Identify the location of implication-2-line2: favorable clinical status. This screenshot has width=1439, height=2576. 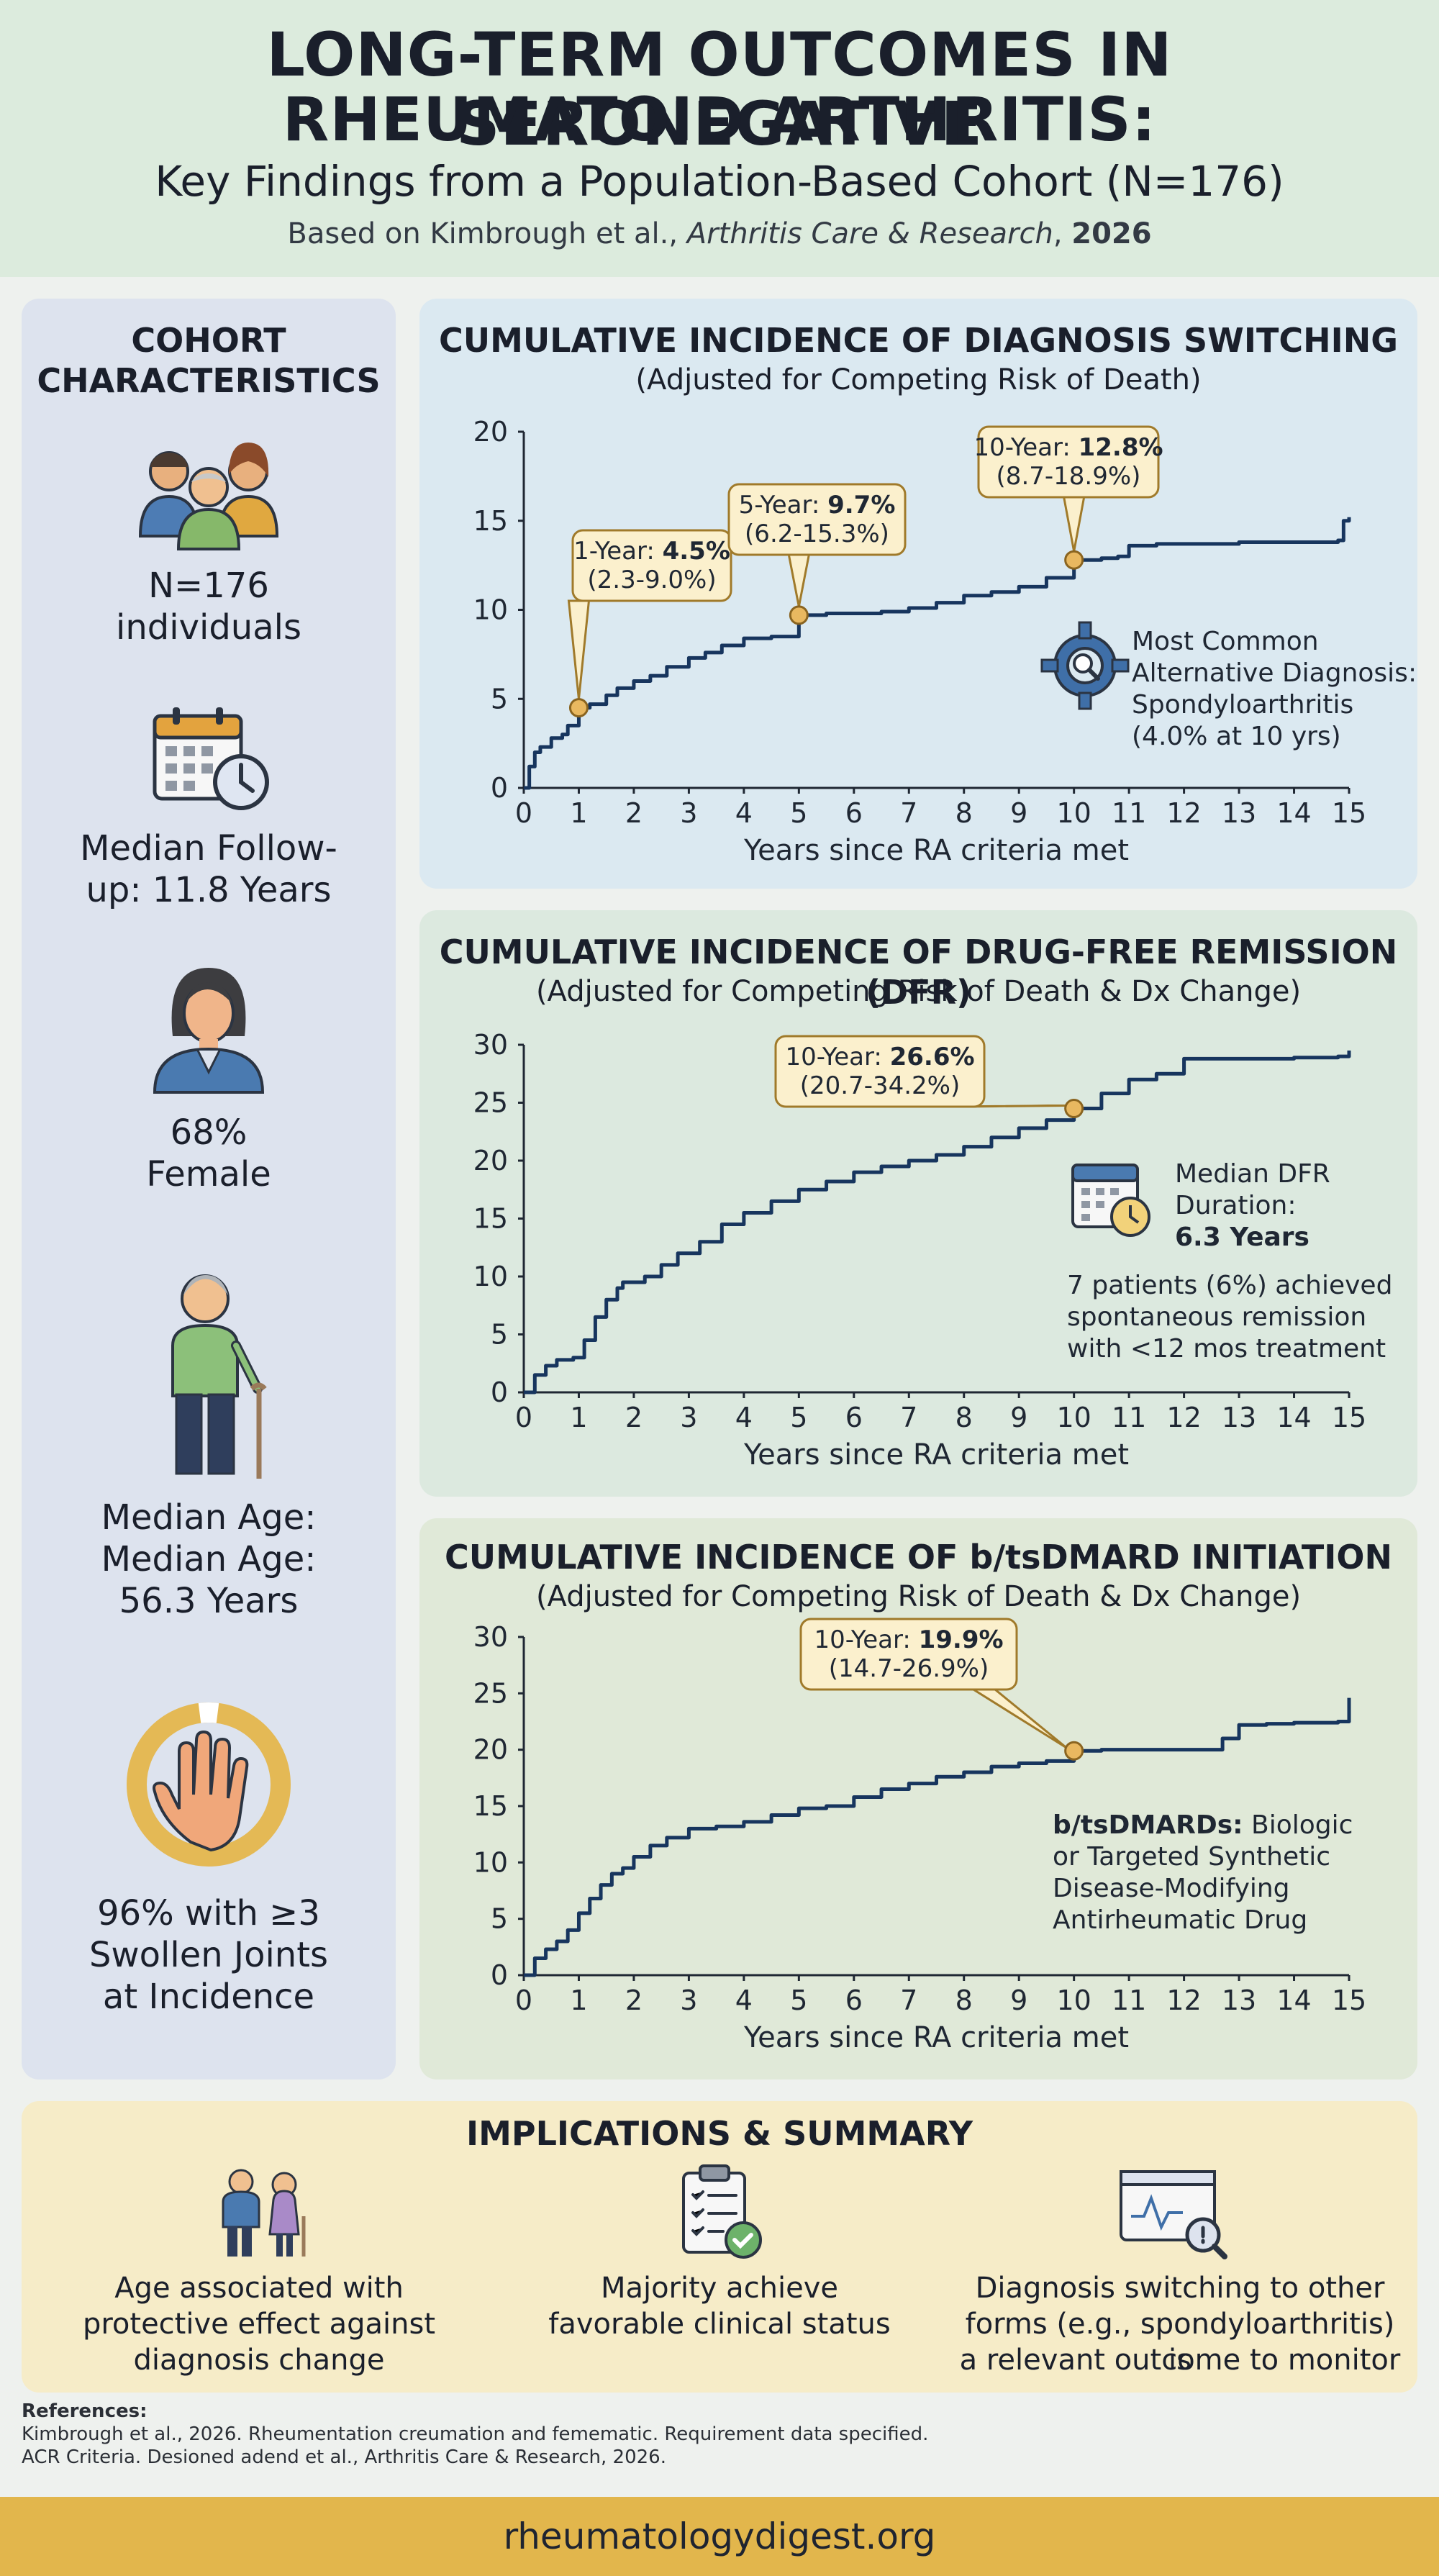
(719, 2324).